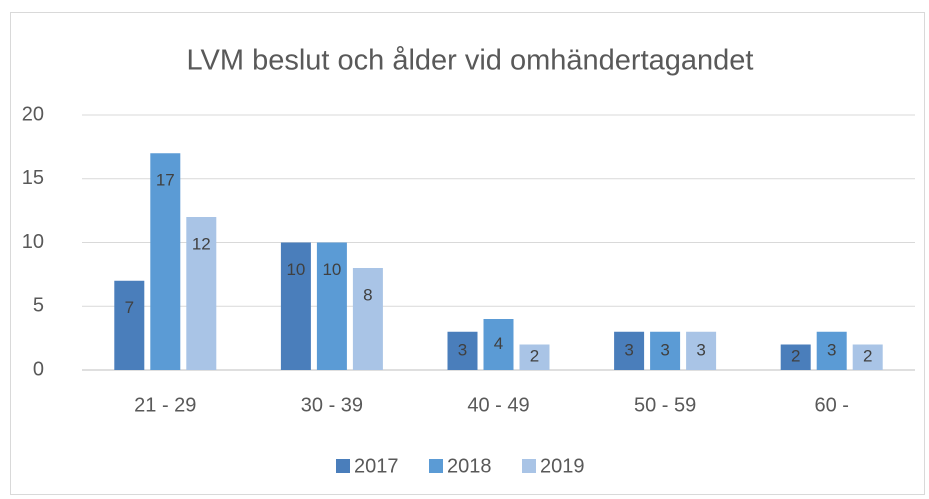  I want to click on x-tick-label: 30 - 39, so click(332, 405).